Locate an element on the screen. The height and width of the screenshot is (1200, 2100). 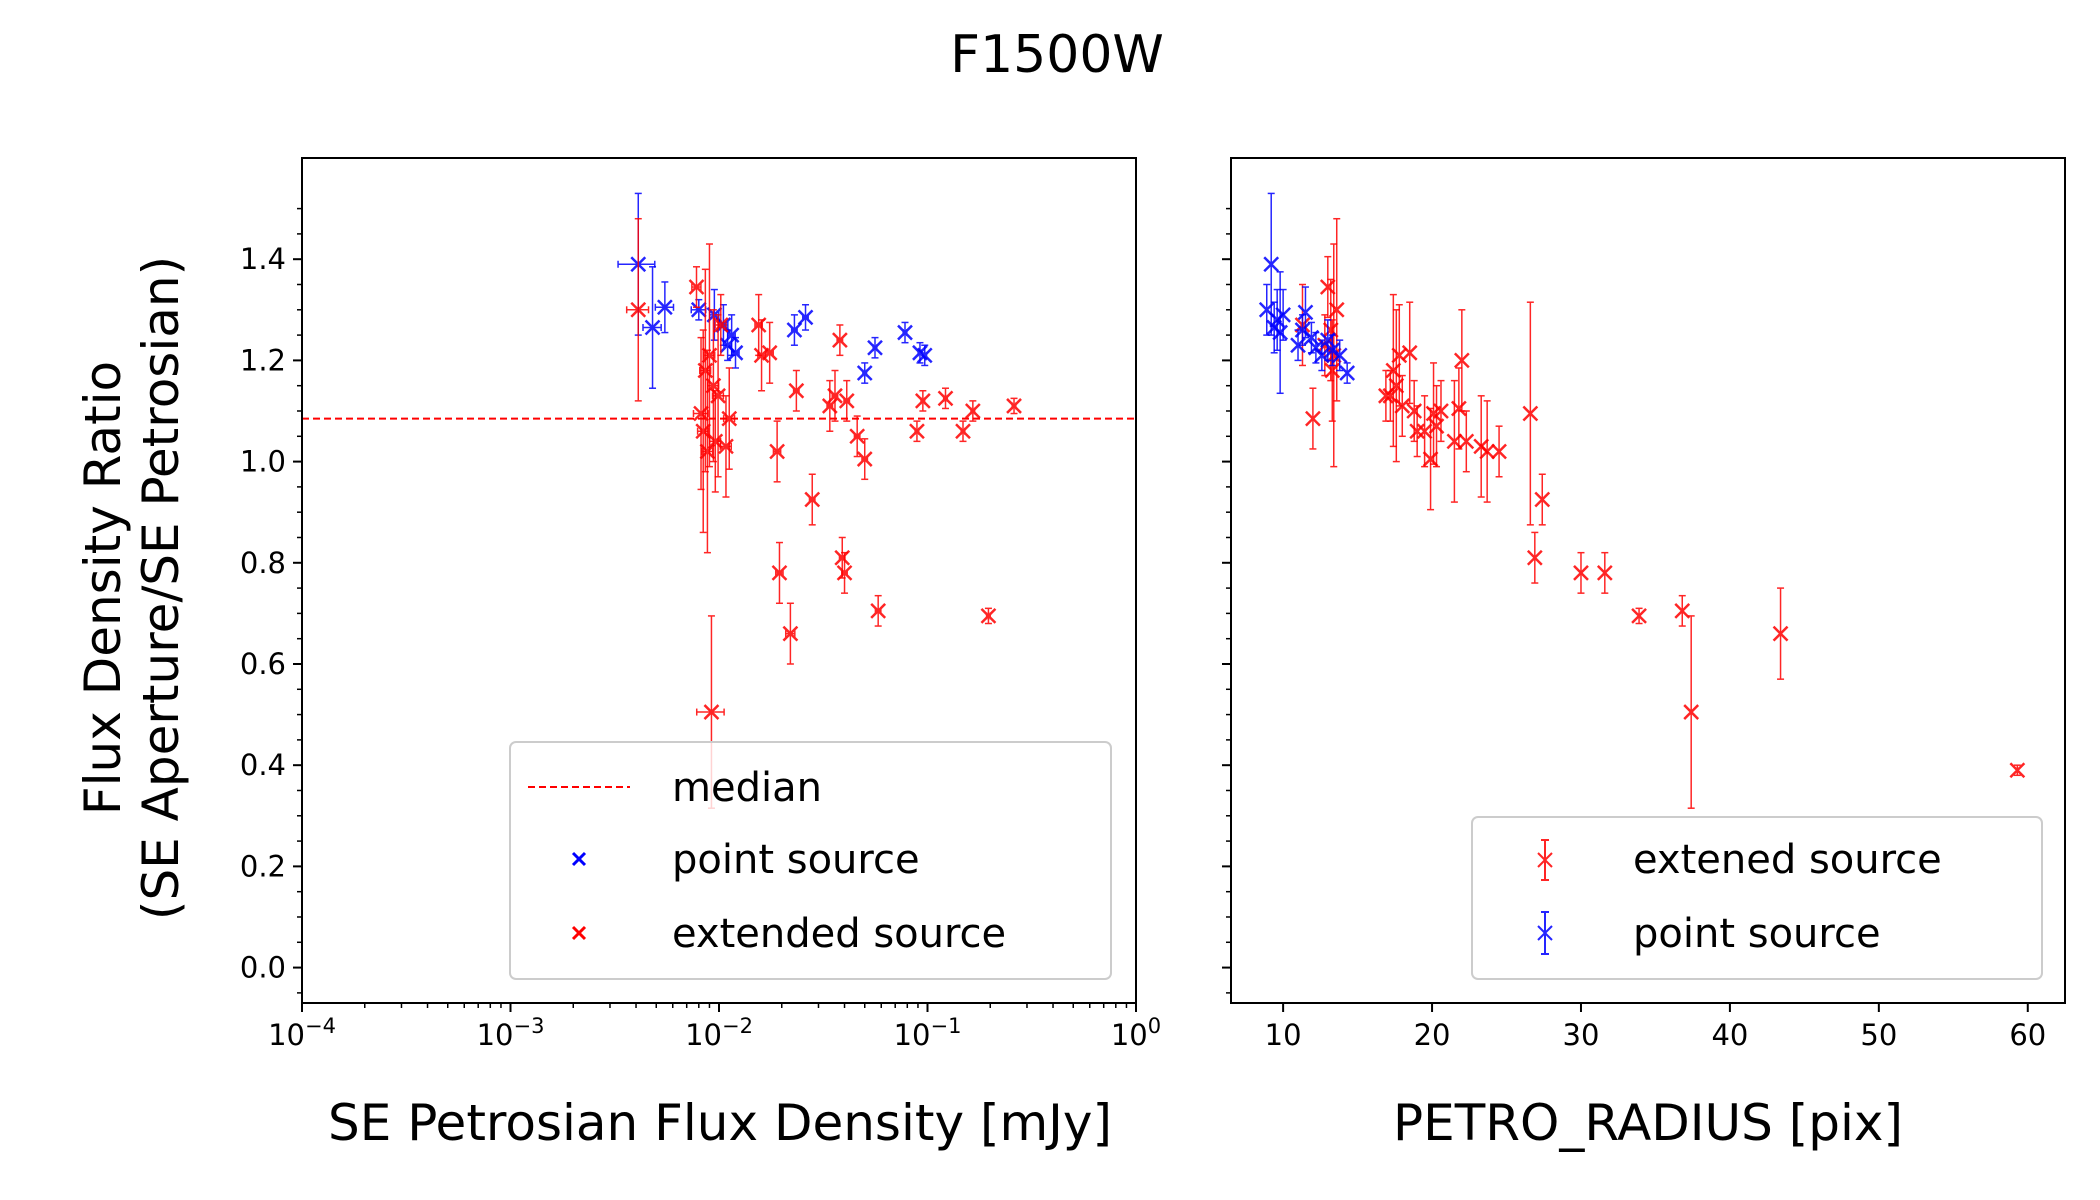
left-points is located at coordinates (819, 500).